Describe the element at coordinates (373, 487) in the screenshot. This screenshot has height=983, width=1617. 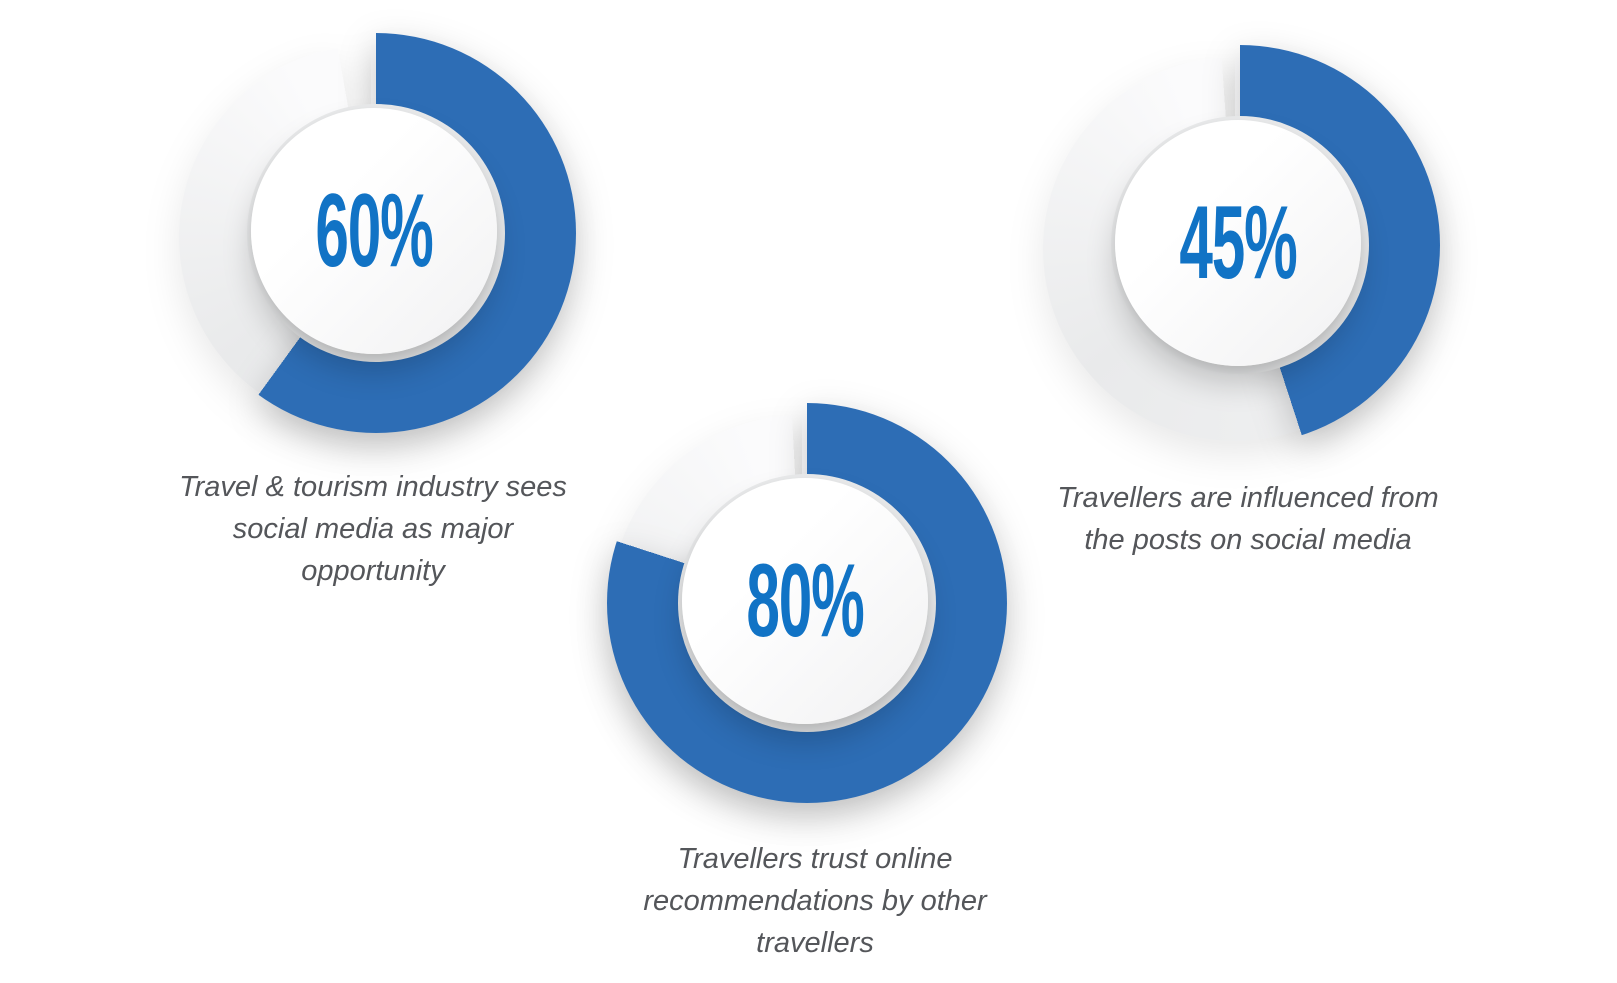
I see `caption-line: Travel & tourism industry sees` at that location.